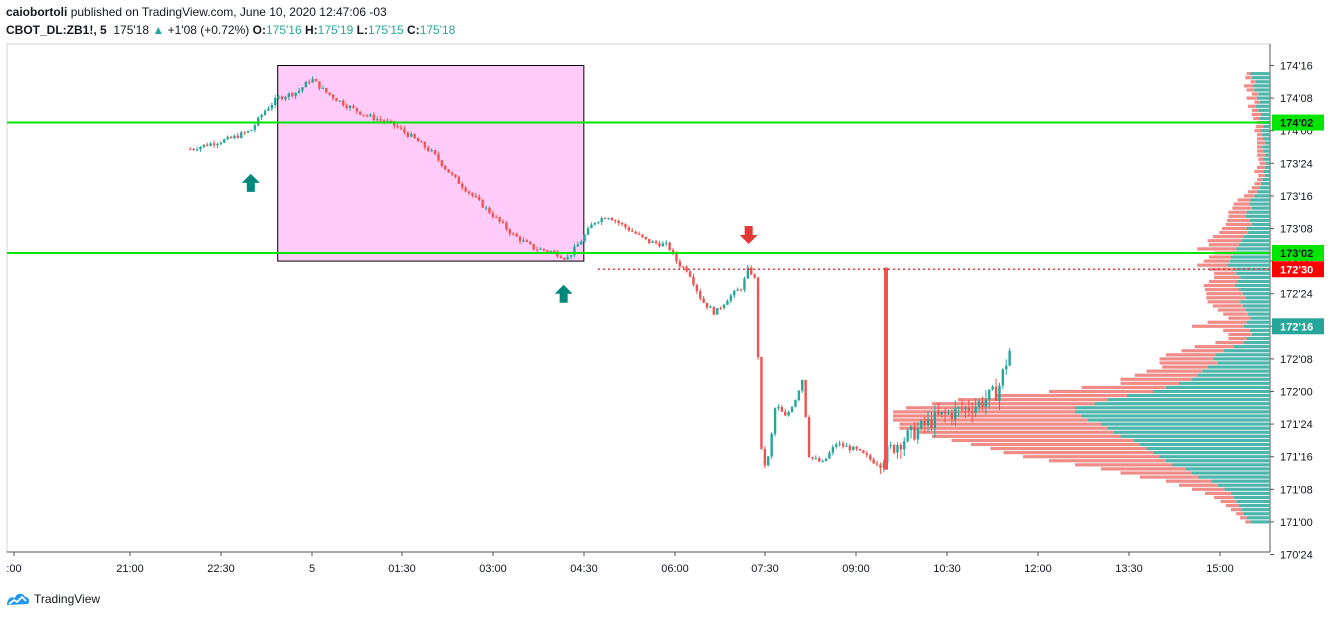 The image size is (1330, 618). I want to click on y-tick-label: 174'08, so click(1296, 99).